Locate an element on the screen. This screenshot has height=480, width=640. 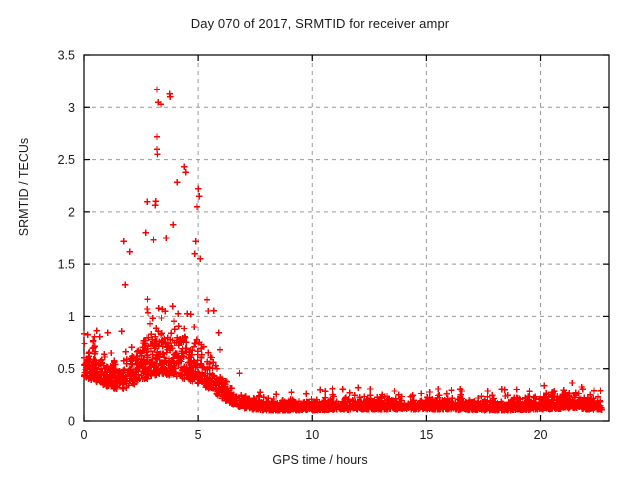
svg-text: 0.5 is located at coordinates (66, 369).